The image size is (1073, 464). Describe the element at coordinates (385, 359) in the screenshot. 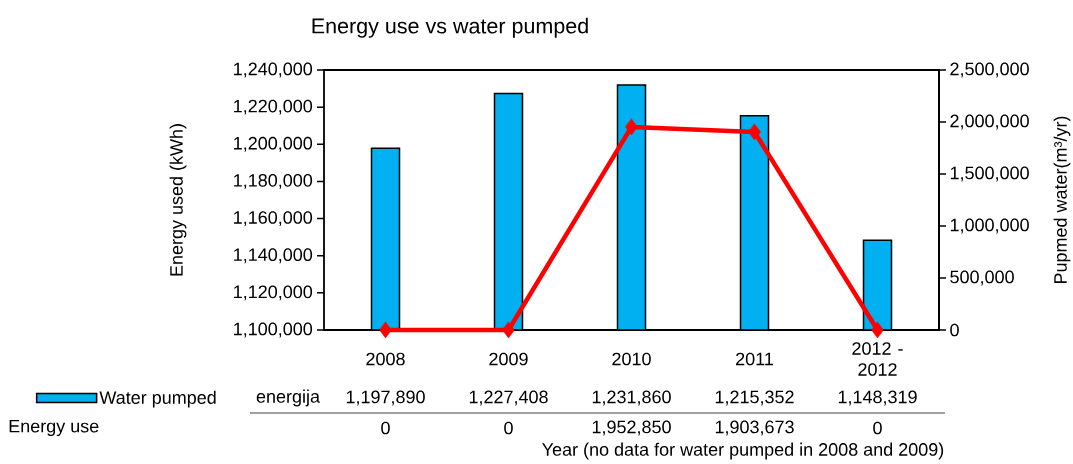

I see `x-tick-label: 2008` at that location.